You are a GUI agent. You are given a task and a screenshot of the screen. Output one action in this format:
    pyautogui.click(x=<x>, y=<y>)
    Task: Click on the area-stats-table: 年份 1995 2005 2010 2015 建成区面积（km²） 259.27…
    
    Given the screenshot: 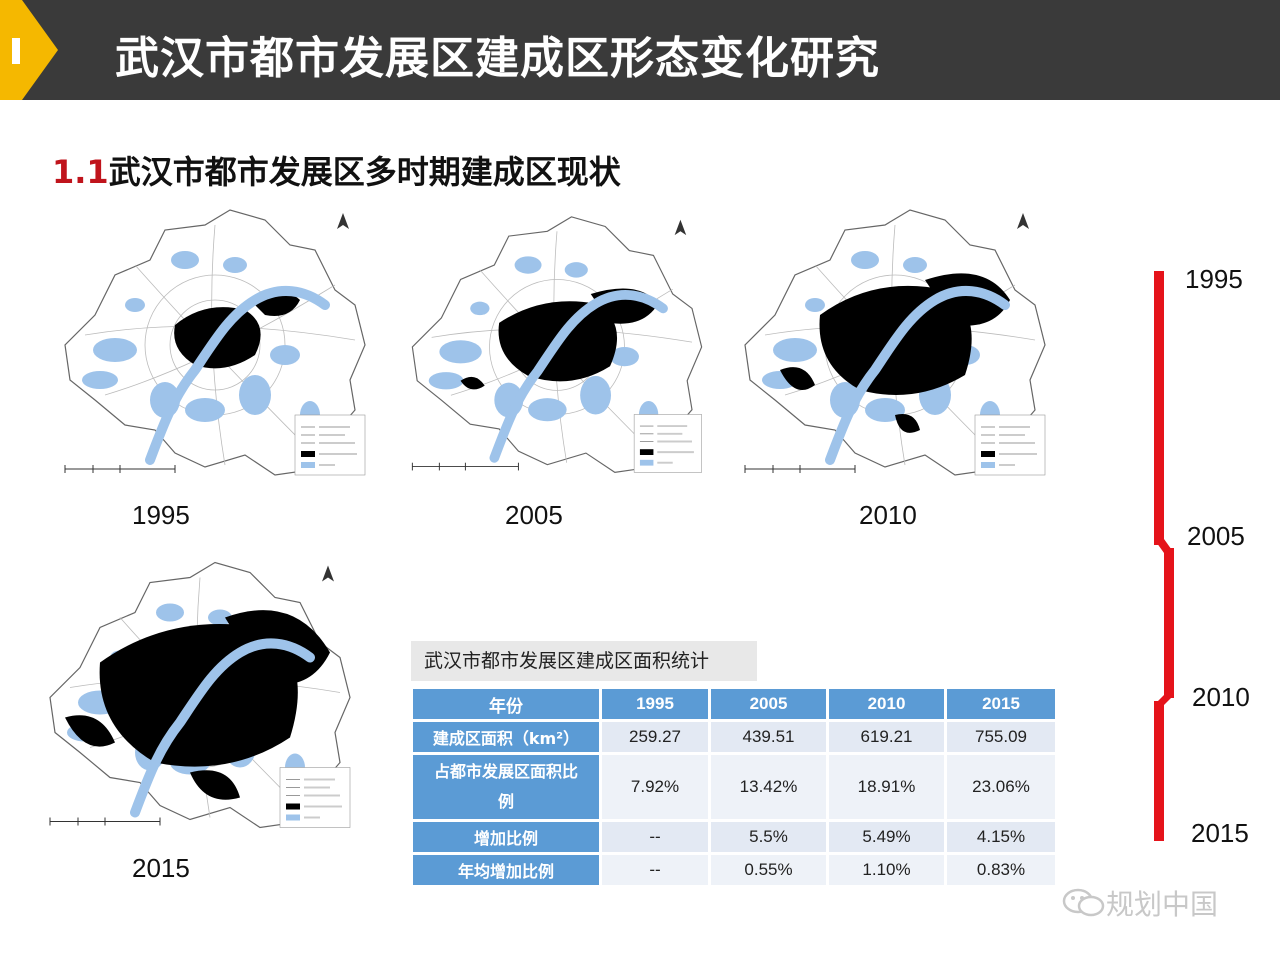 What is the action you would take?
    pyautogui.click(x=734, y=787)
    